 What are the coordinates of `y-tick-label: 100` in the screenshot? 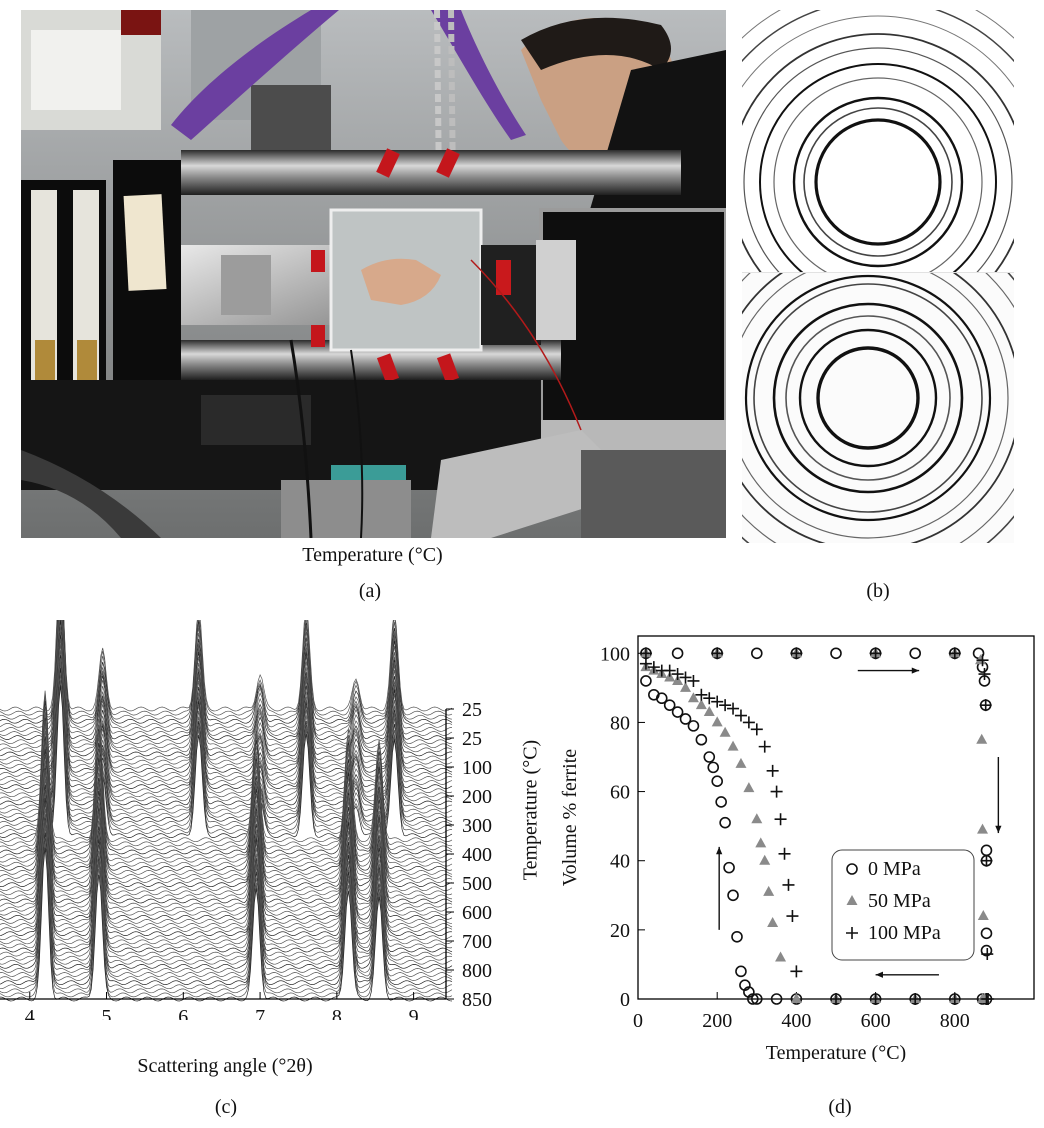 It's located at (615, 654).